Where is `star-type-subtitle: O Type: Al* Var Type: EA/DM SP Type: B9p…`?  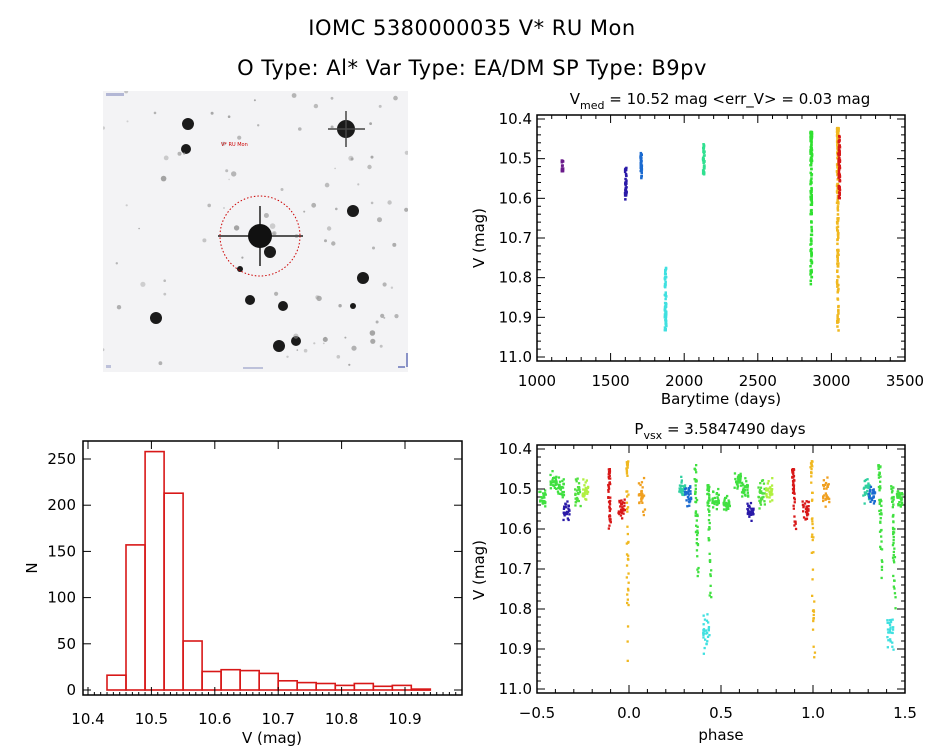
star-type-subtitle: O Type: Al* Var Type: EA/DM SP Type: B9p… is located at coordinates (472, 68).